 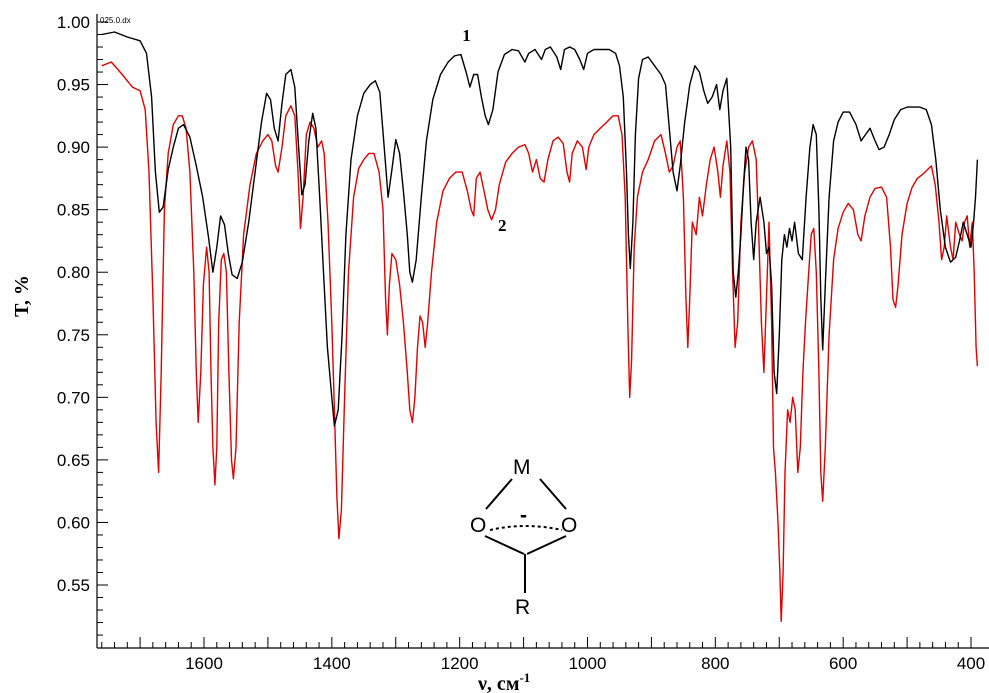 What do you see at coordinates (498, 683) in the screenshot?
I see `x-axis-label-main: ν, см` at bounding box center [498, 683].